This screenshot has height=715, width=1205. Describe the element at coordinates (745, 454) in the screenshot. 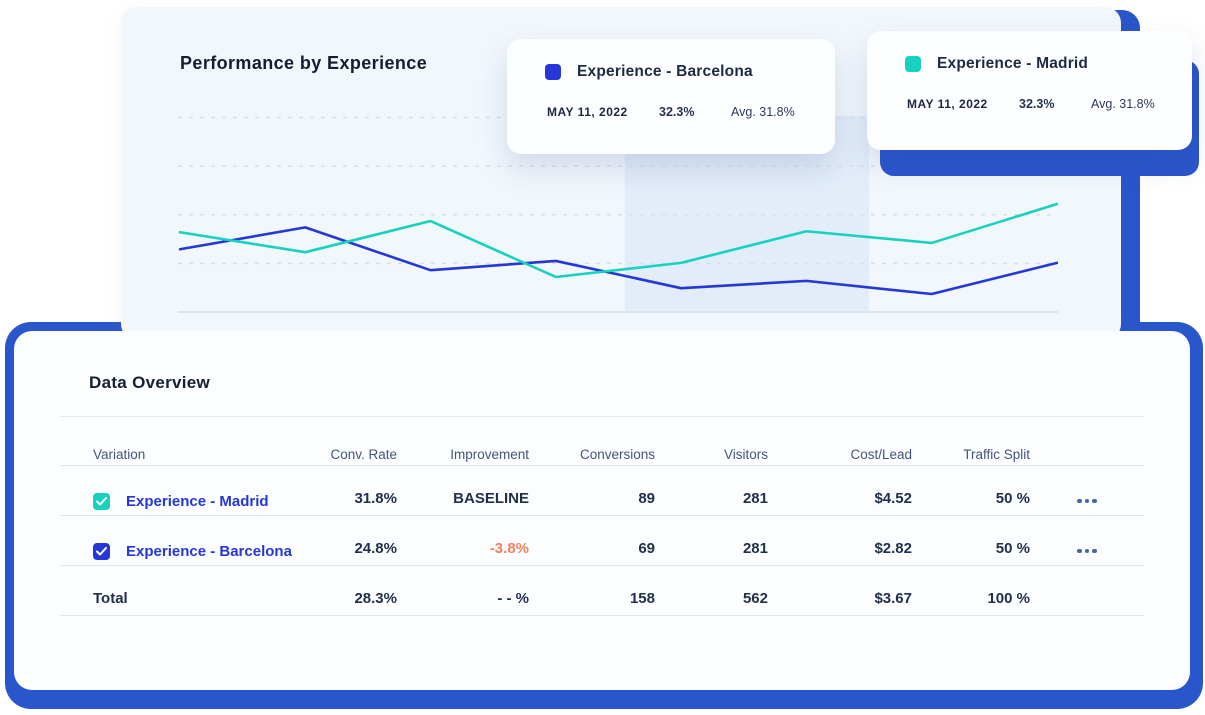

I see `col-header-visitors: Visitors` at that location.